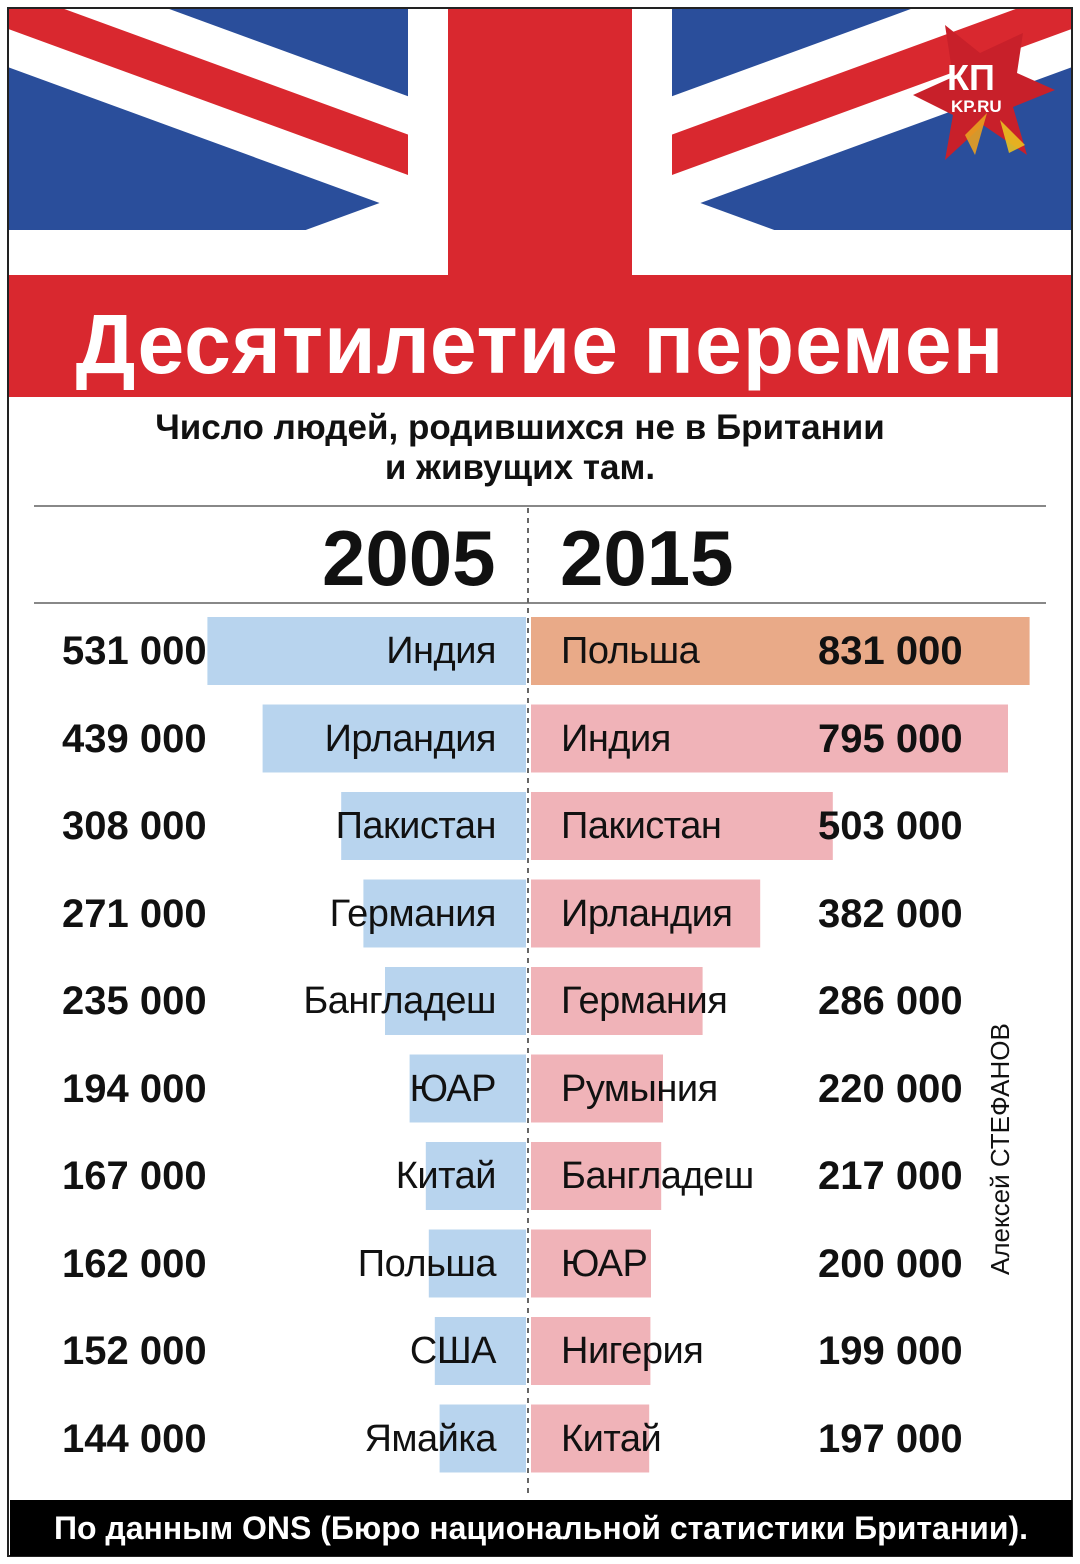  Describe the element at coordinates (611, 1438) in the screenshot. I see `country-2015: Китай` at that location.